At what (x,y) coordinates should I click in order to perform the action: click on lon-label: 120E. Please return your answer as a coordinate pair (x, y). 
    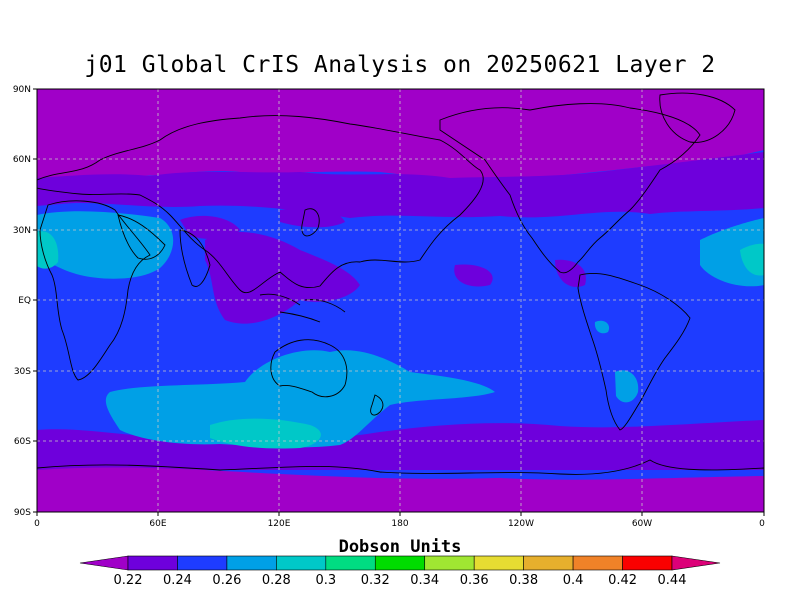
    Looking at the image, I should click on (279, 524).